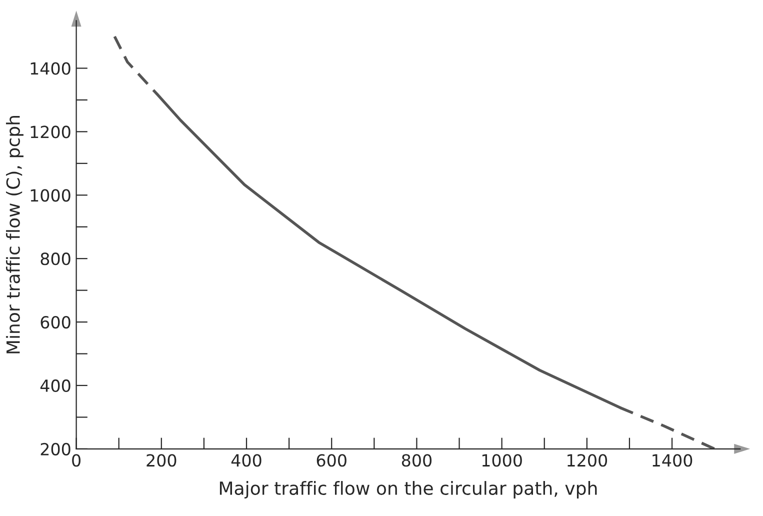  What do you see at coordinates (417, 460) in the screenshot?
I see `x-tick-label: 800` at bounding box center [417, 460].